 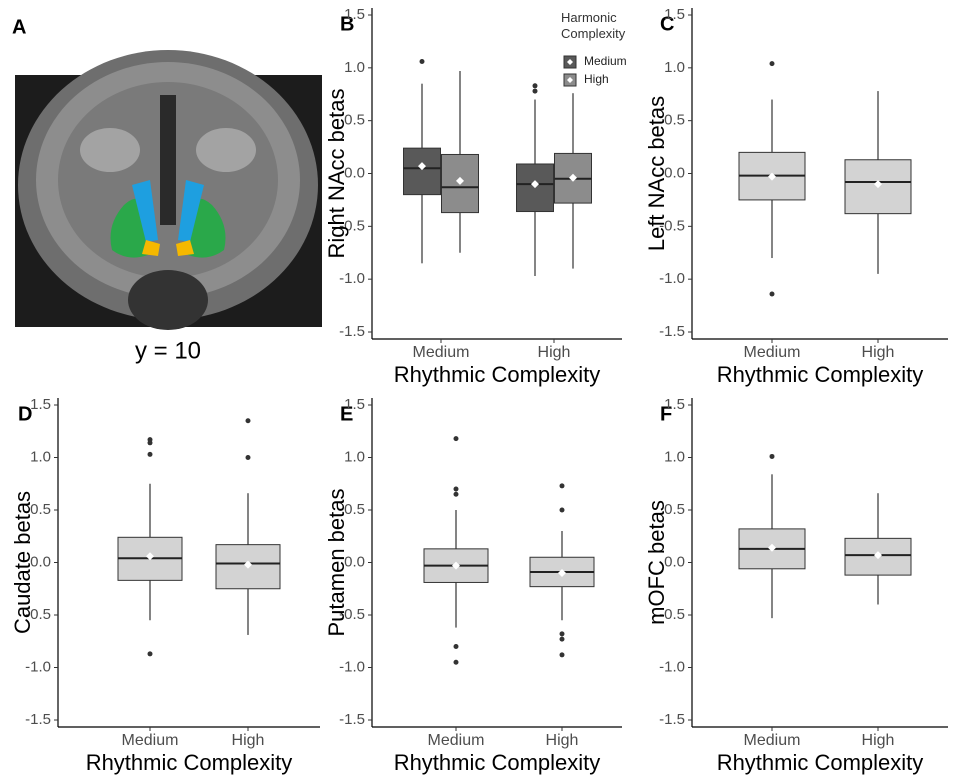 I want to click on y-axis-title: mOFC betas, so click(x=656, y=562).